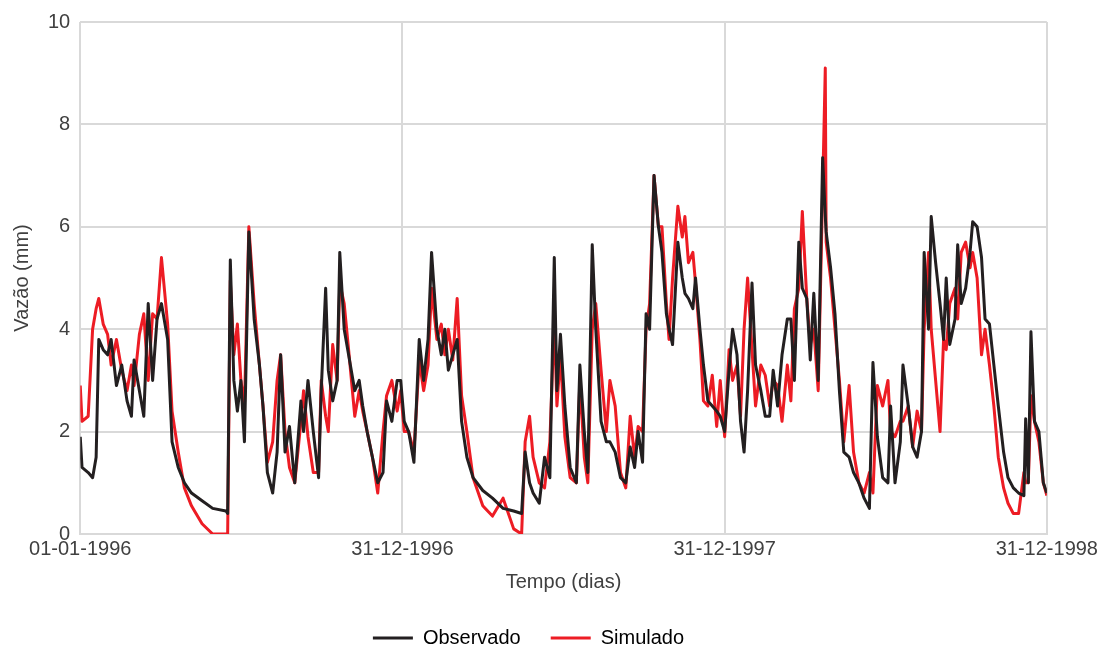 This screenshot has width=1101, height=662. Describe the element at coordinates (20, 278) in the screenshot. I see `y-axis-title: Vazão (mm)` at that location.